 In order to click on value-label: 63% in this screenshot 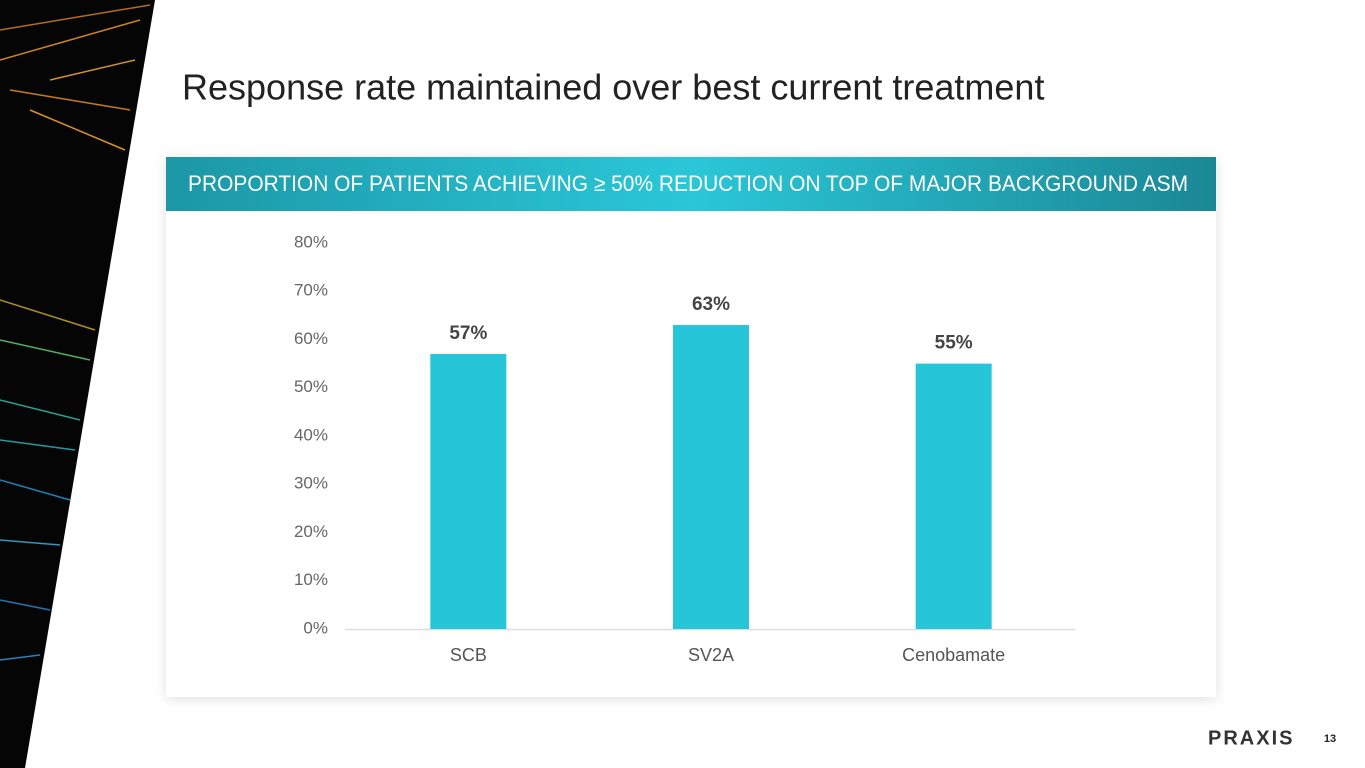, I will do `click(711, 304)`.